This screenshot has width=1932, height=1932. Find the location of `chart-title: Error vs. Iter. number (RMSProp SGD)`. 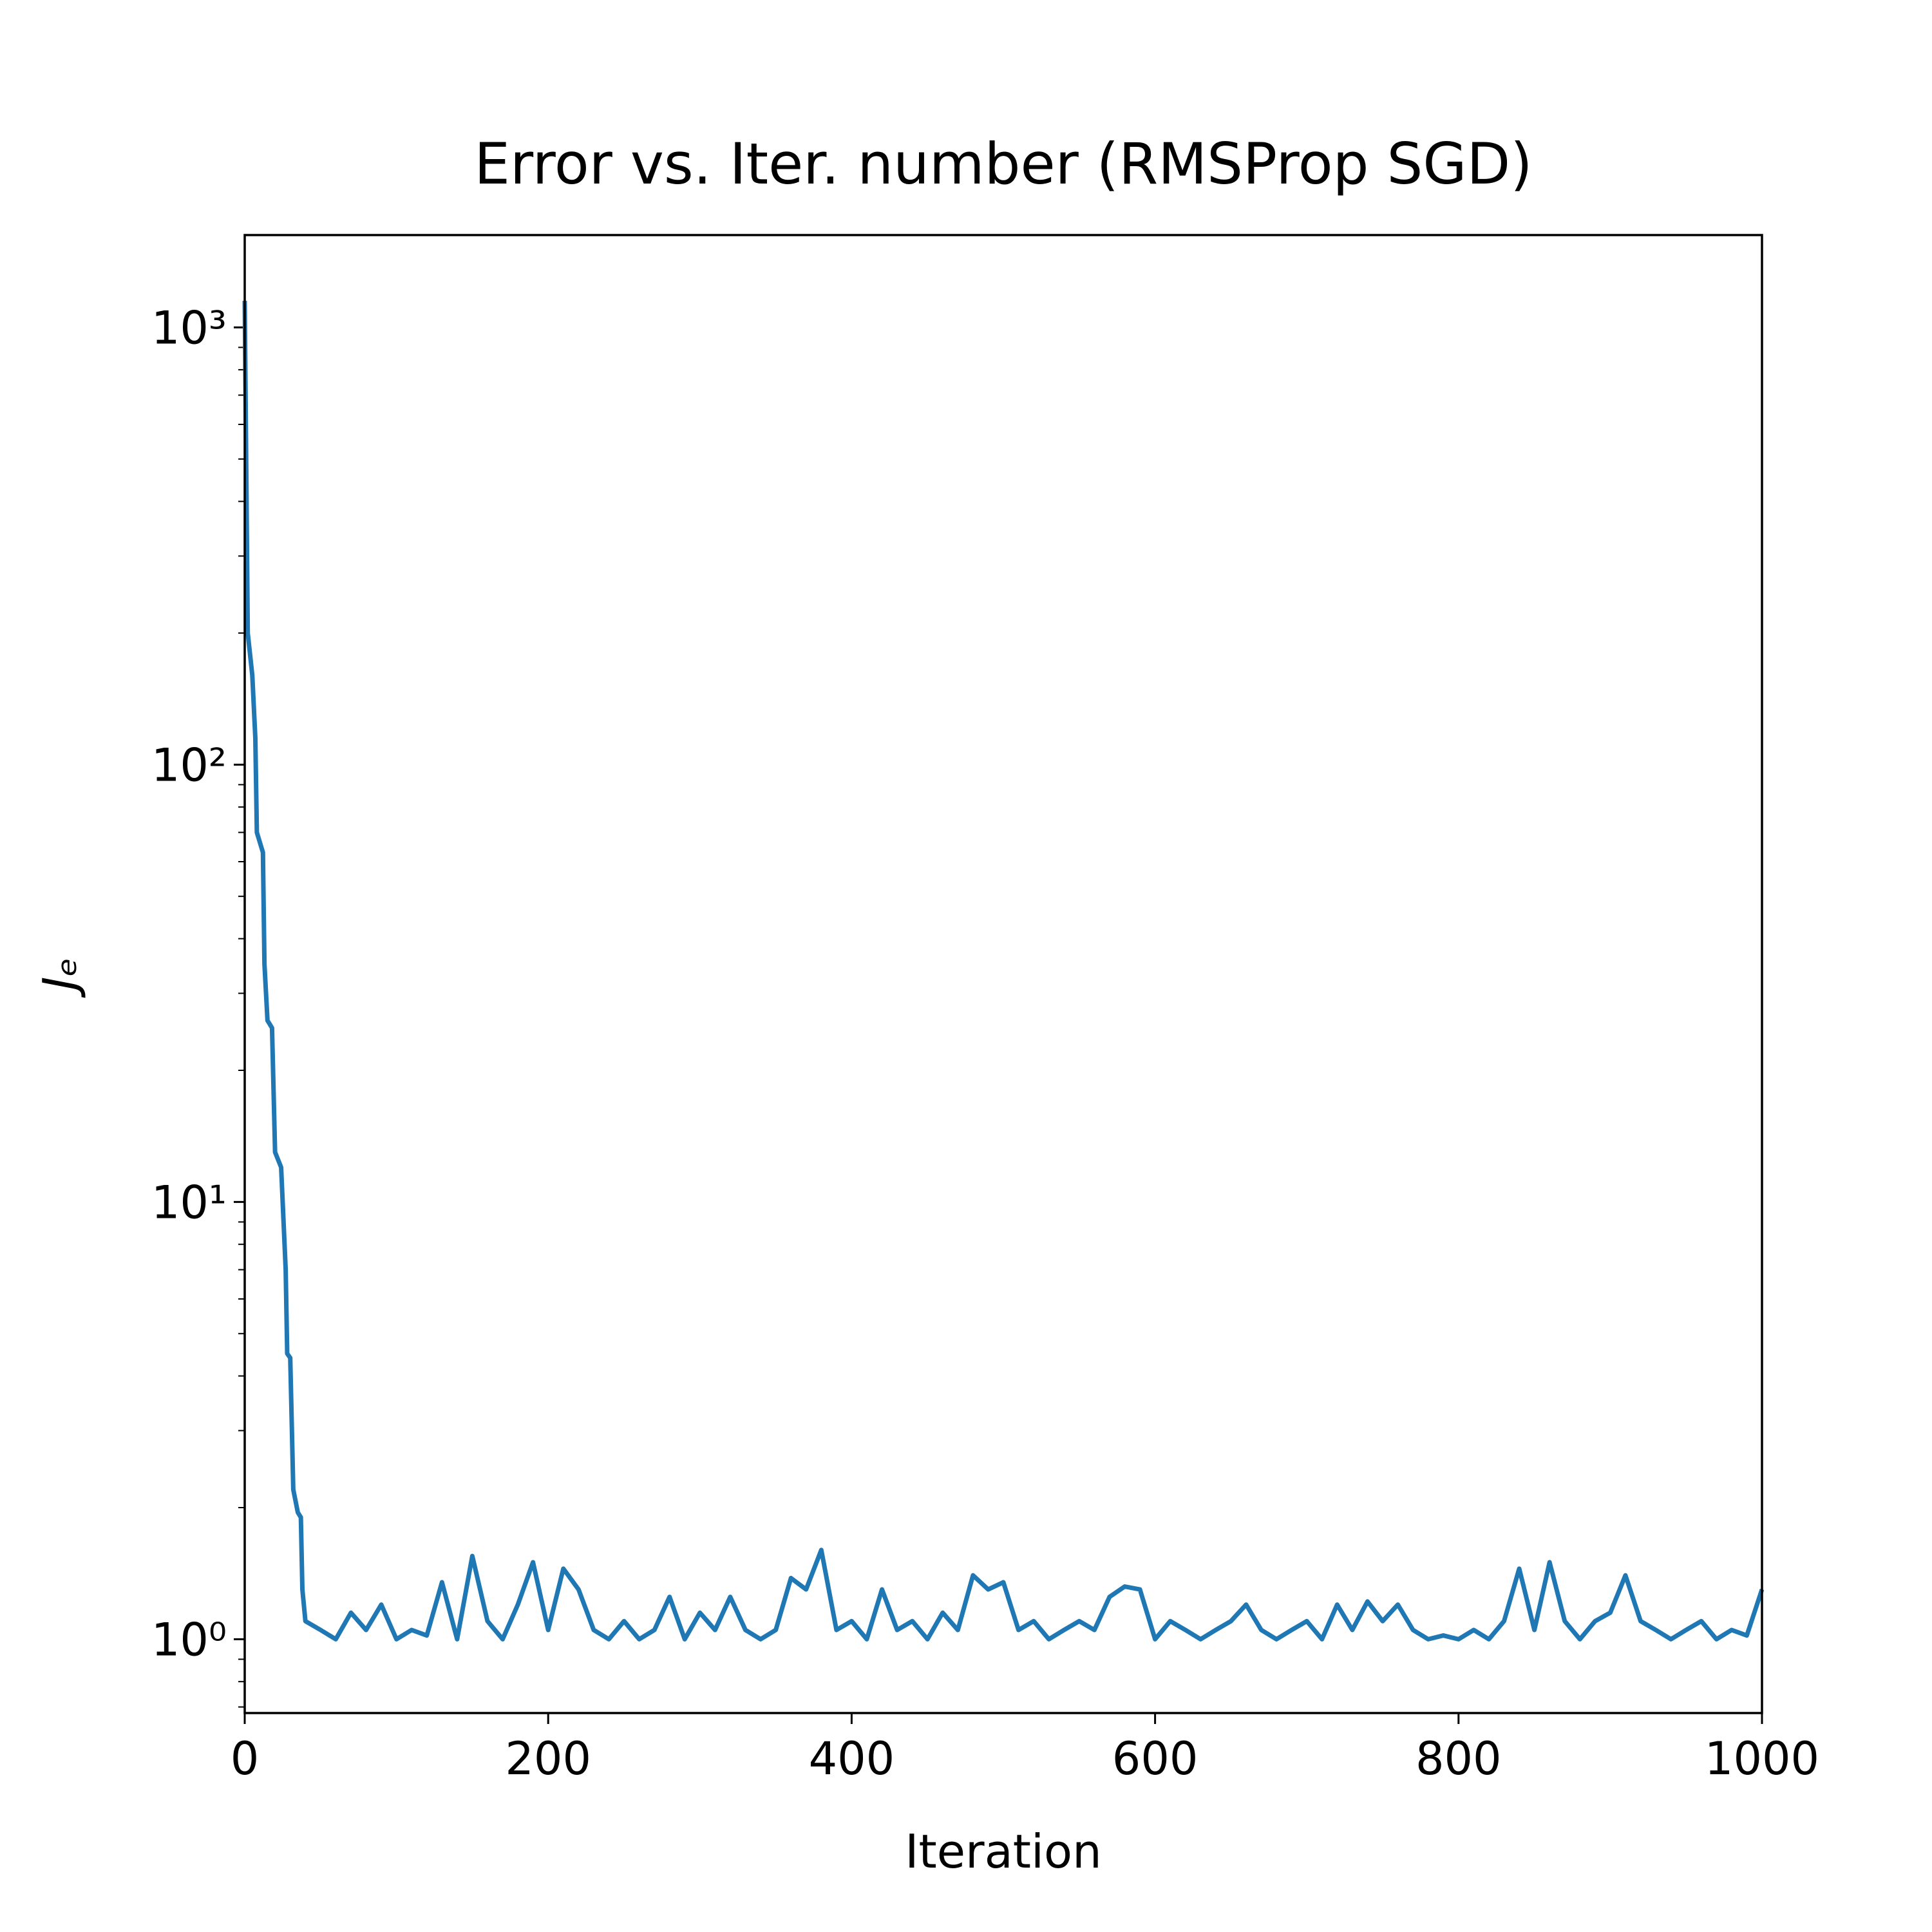

chart-title: Error vs. Iter. number (RMSProp SGD) is located at coordinates (1003, 164).